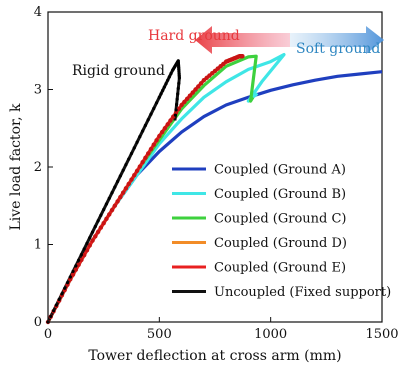 This screenshot has height=369, width=402. What do you see at coordinates (381, 334) in the screenshot?
I see `x-tick-label: 1500` at bounding box center [381, 334].